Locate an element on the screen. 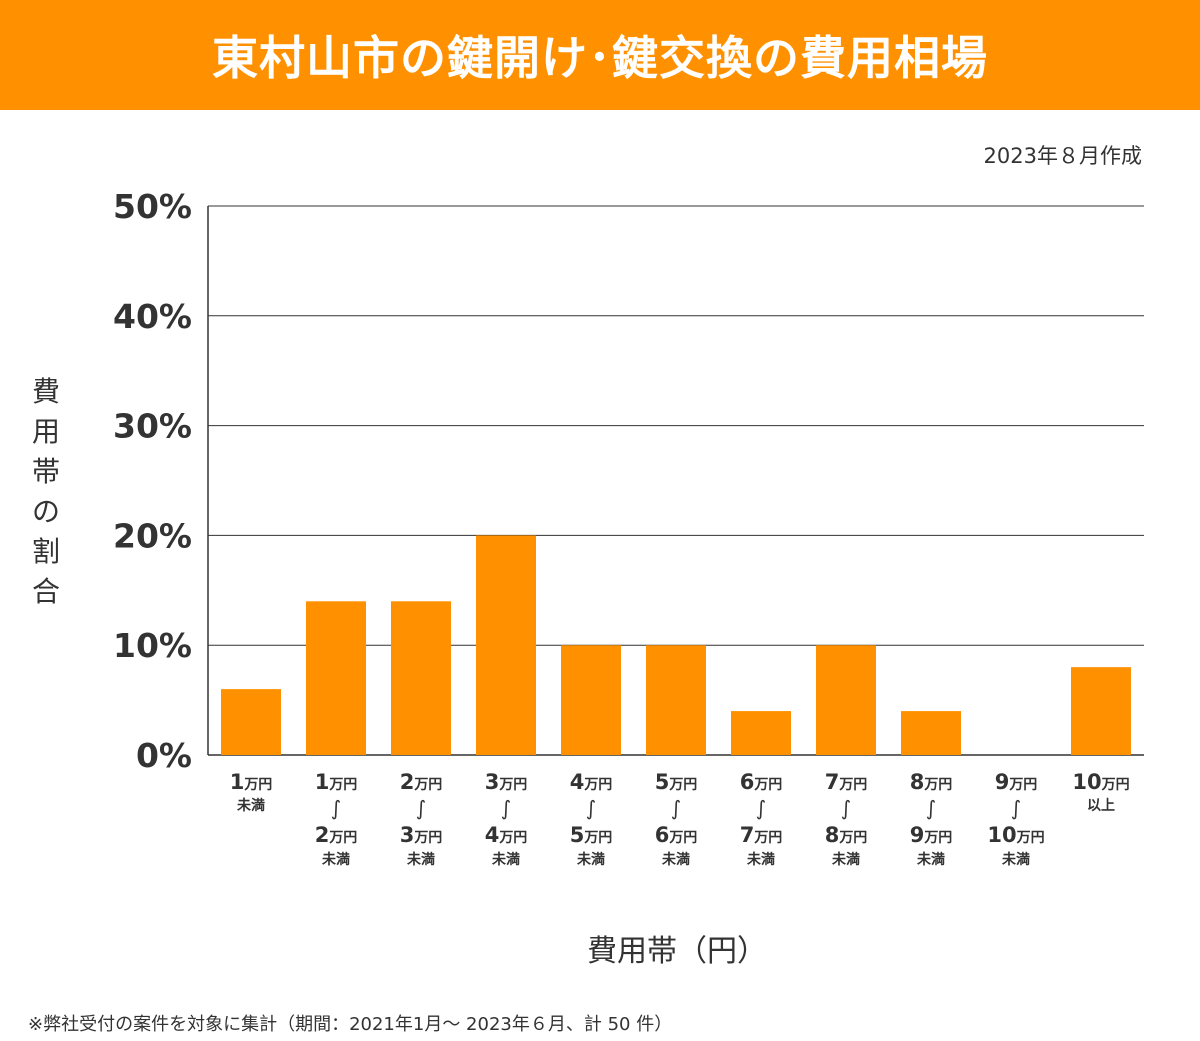  x-axis-label: 費用帯（円） is located at coordinates (677, 951).